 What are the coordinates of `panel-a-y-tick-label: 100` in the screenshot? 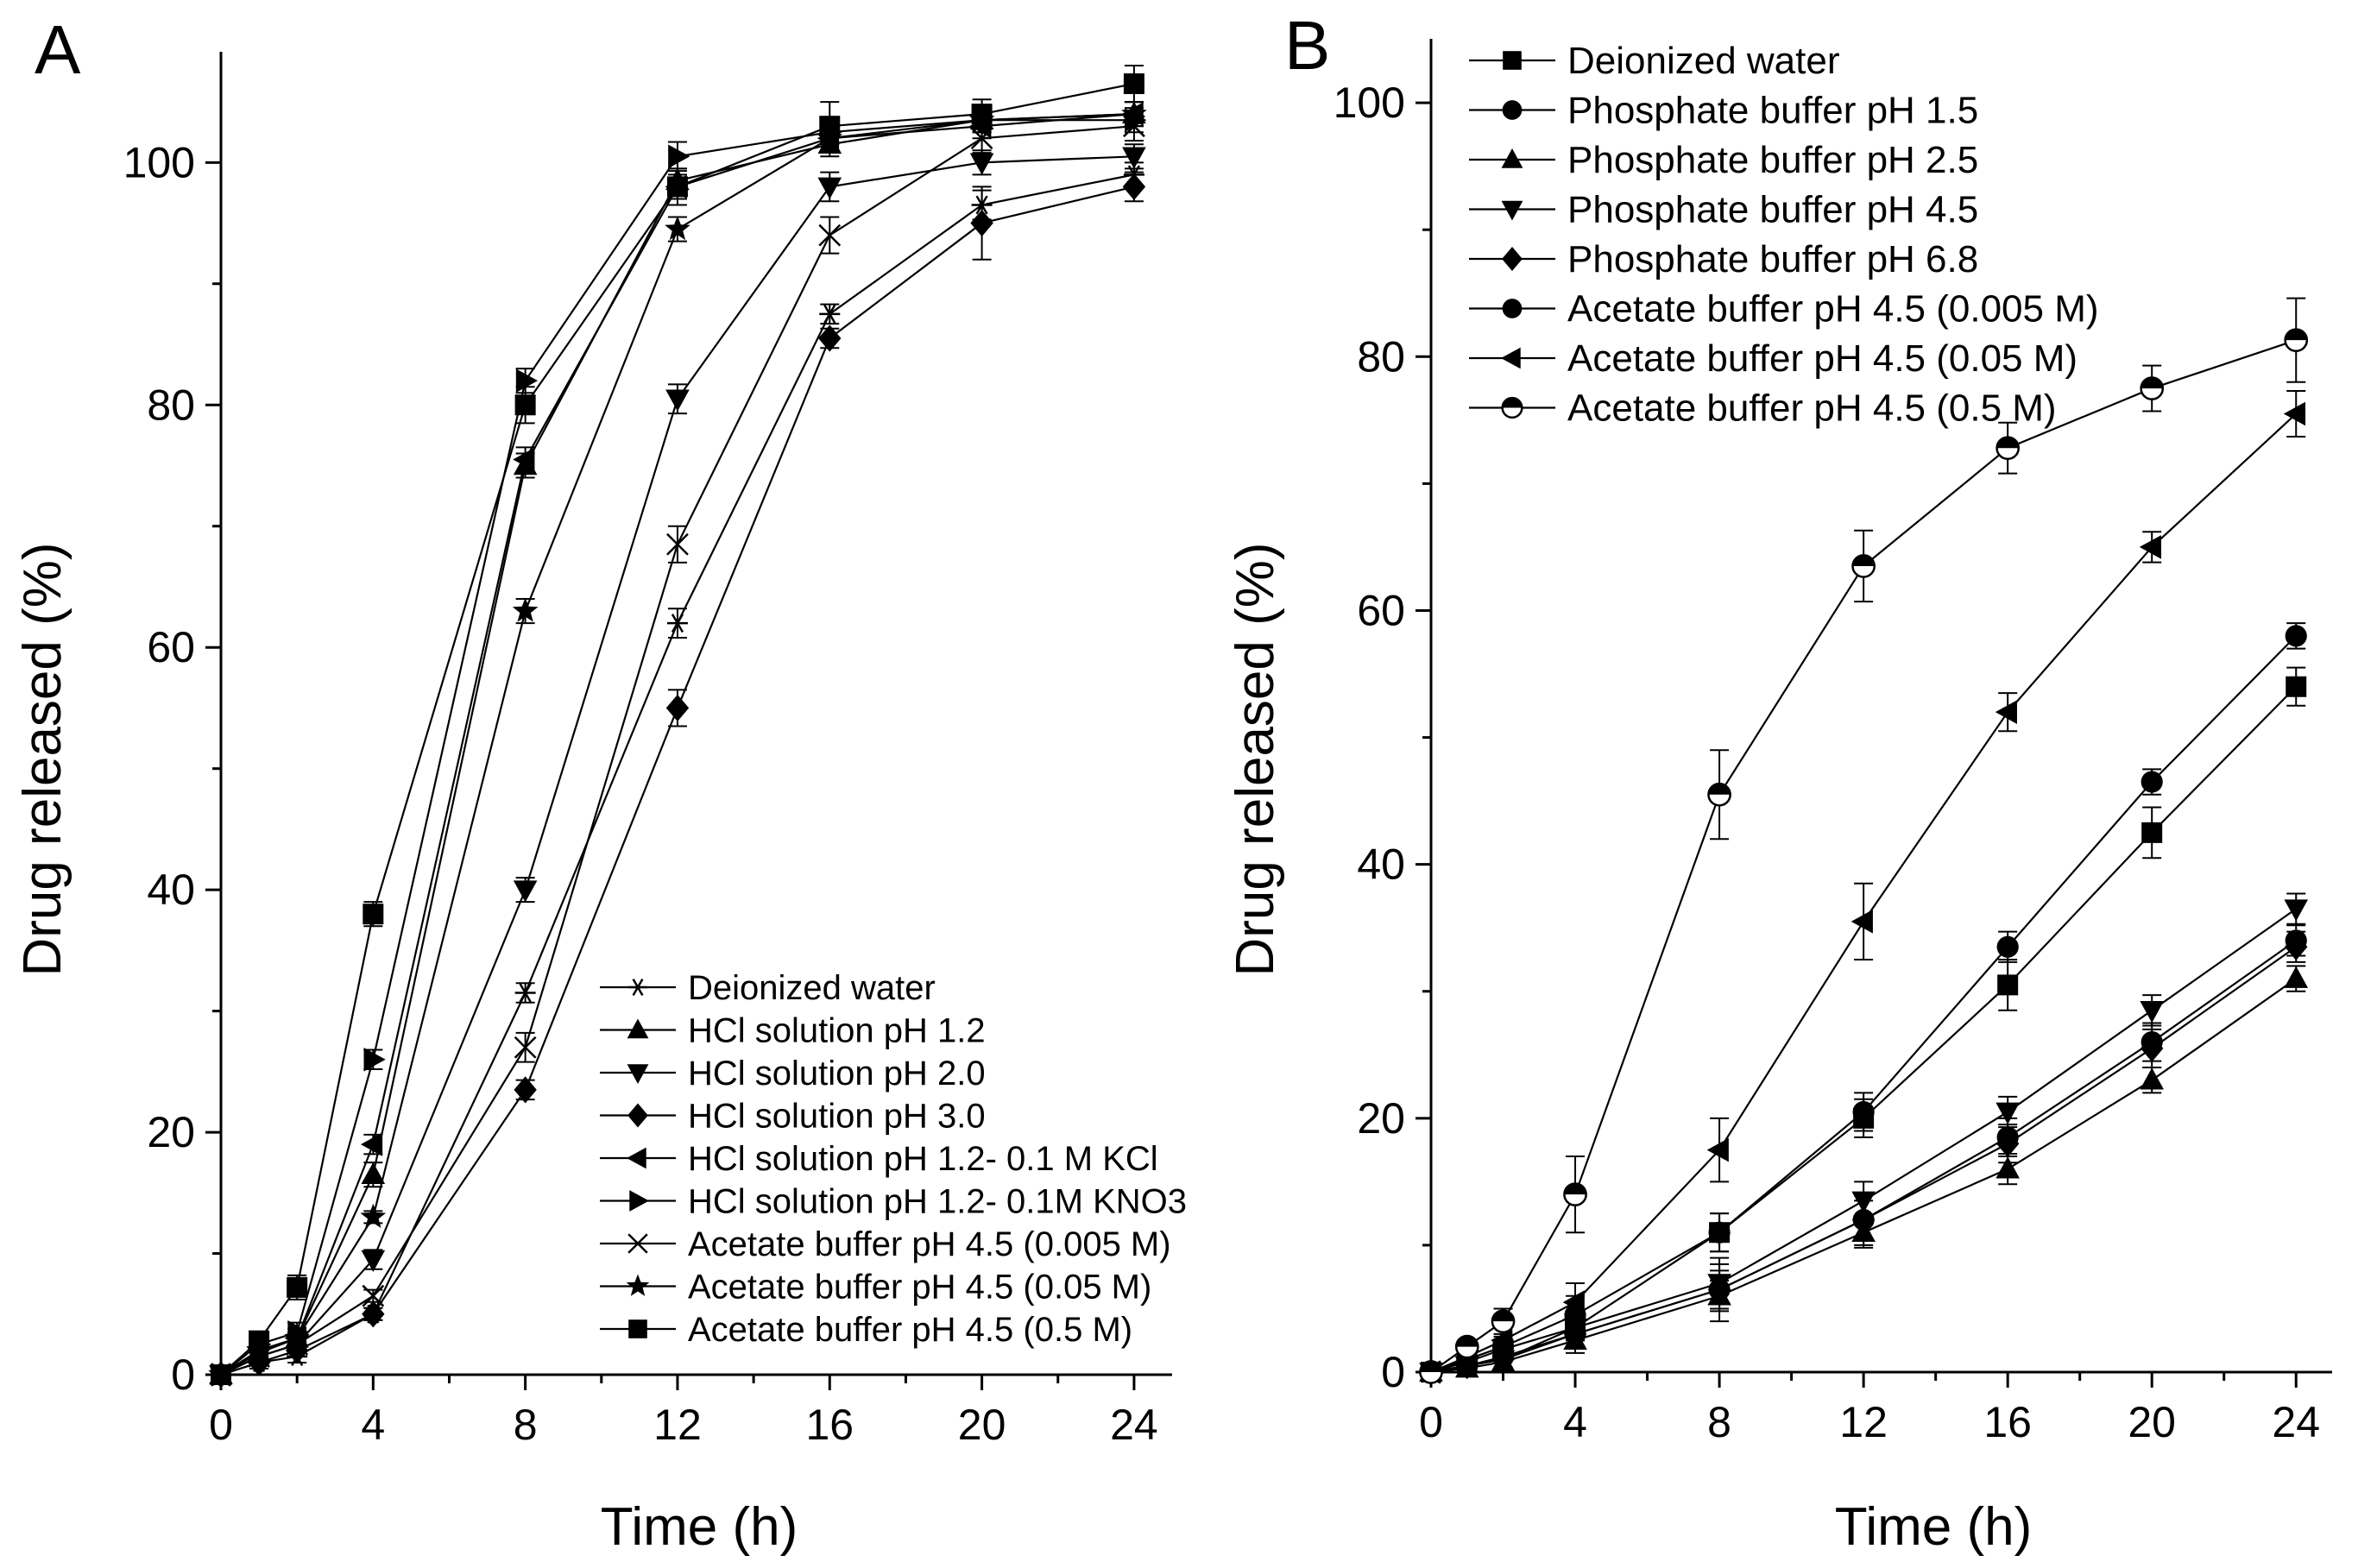 It's located at (159, 162).